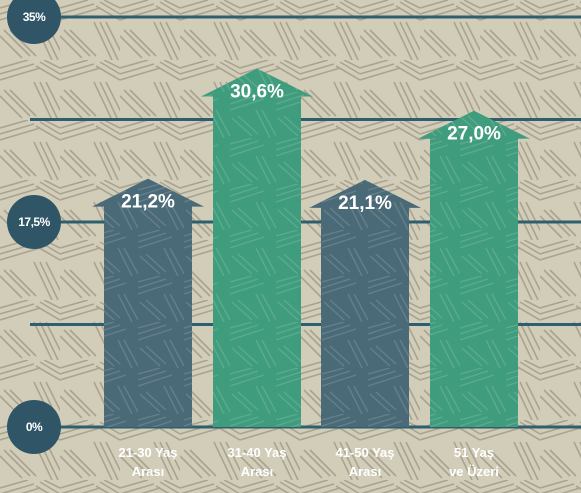 This screenshot has width=581, height=493. What do you see at coordinates (365, 203) in the screenshot?
I see `value-label: 21,1%` at bounding box center [365, 203].